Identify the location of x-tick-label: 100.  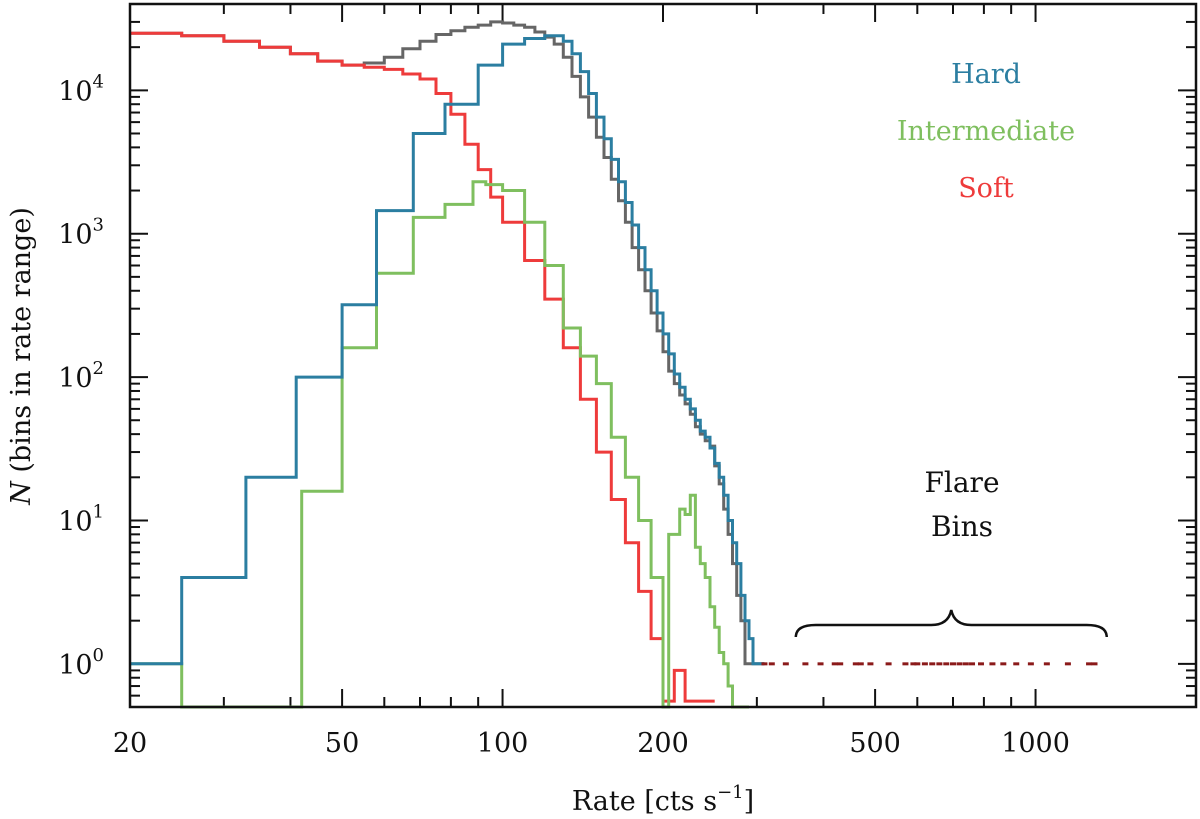
(503, 743).